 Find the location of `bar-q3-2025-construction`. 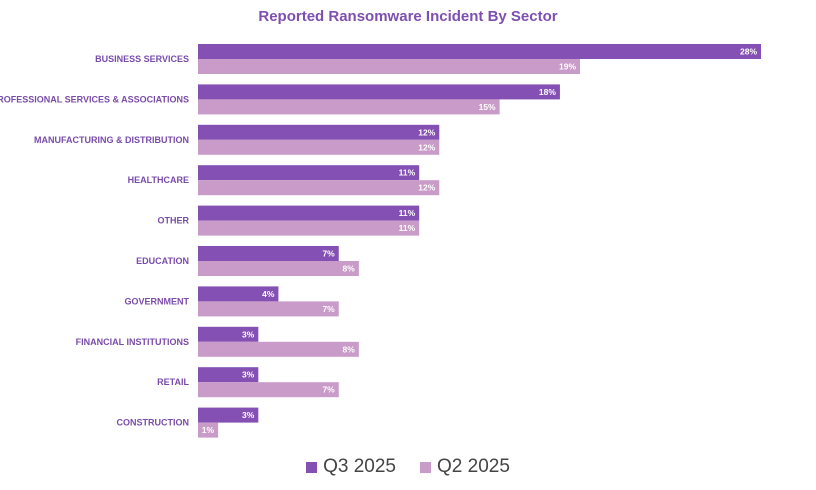

bar-q3-2025-construction is located at coordinates (228, 415).